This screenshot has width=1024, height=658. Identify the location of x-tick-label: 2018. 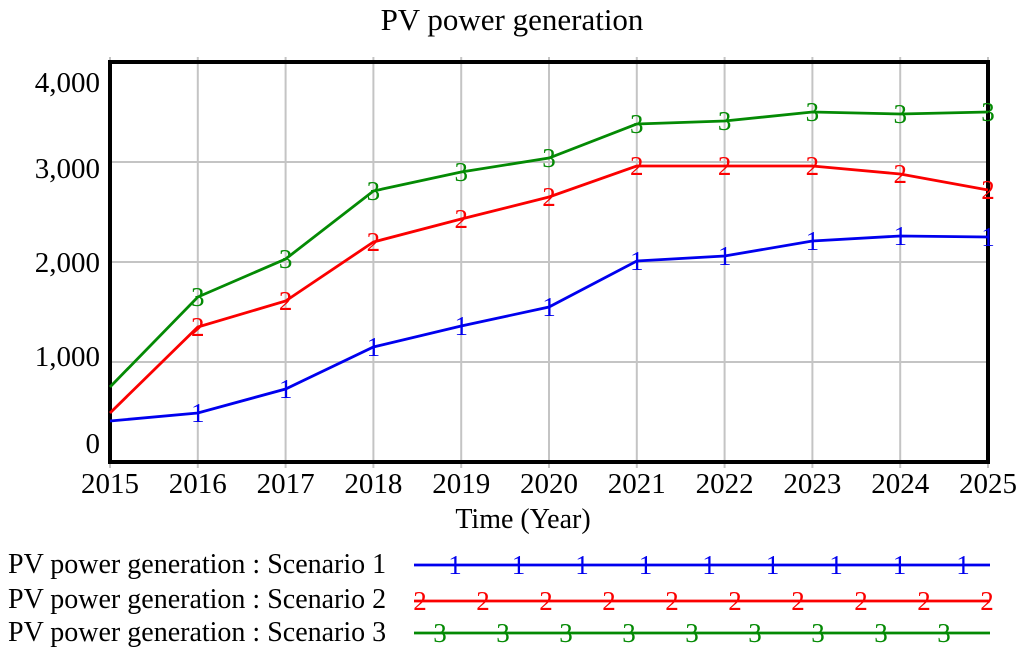
(373, 484).